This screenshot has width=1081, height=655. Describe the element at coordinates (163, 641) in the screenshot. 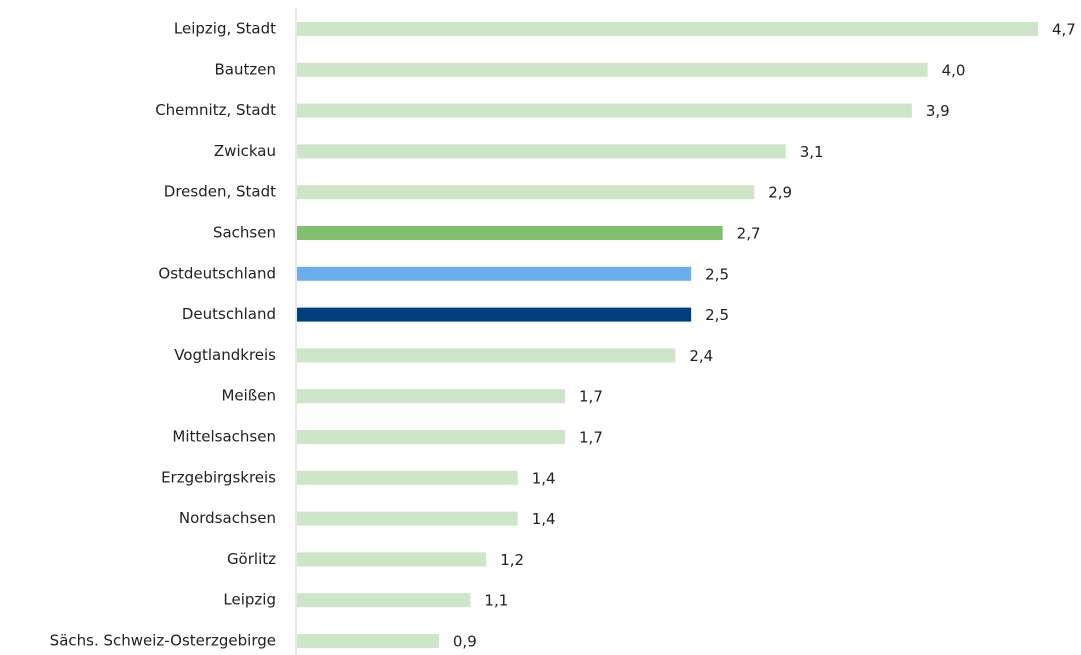

I see `category-label: Sächs. Schweiz-Osterzgebirge` at that location.